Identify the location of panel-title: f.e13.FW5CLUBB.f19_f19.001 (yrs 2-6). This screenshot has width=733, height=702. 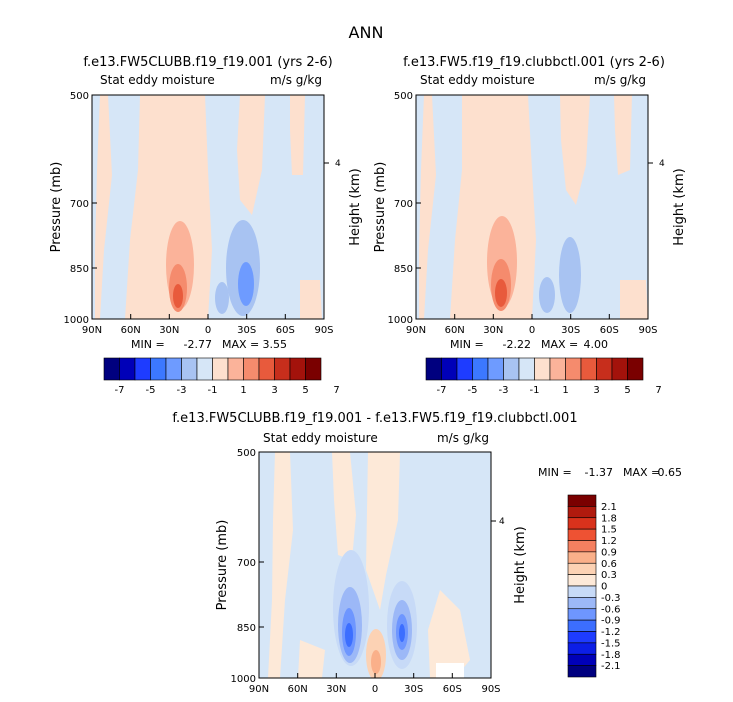
(207, 62).